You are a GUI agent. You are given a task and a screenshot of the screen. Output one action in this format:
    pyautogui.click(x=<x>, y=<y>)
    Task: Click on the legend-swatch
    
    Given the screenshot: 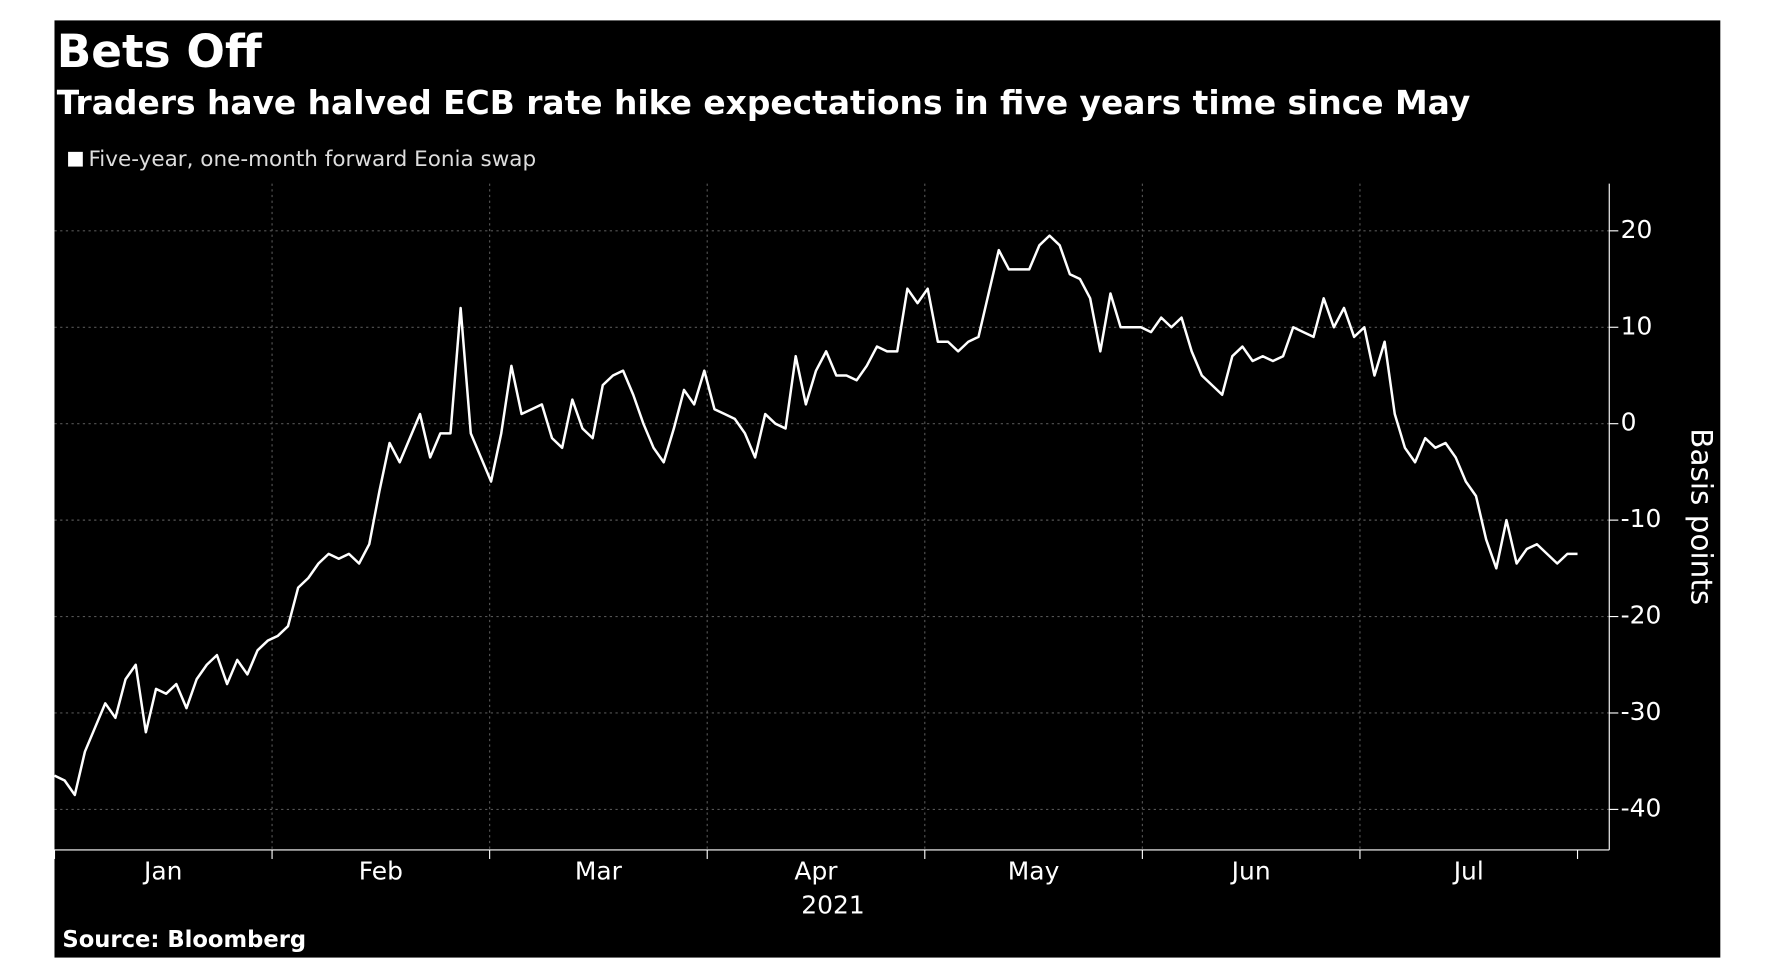 What is the action you would take?
    pyautogui.click(x=75, y=159)
    